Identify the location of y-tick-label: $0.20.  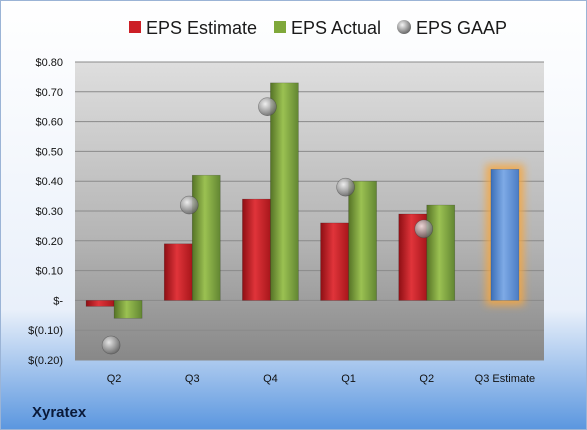
(49, 242).